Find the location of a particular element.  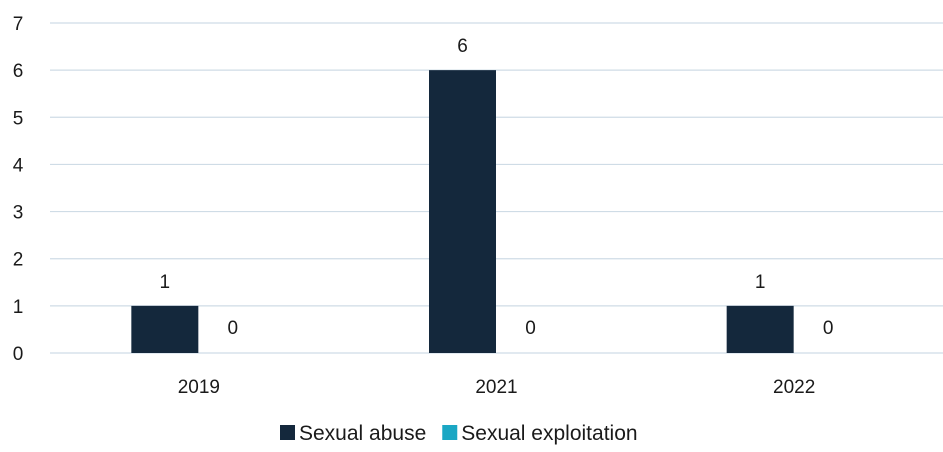

y-tick-label: 2 is located at coordinates (18, 260).